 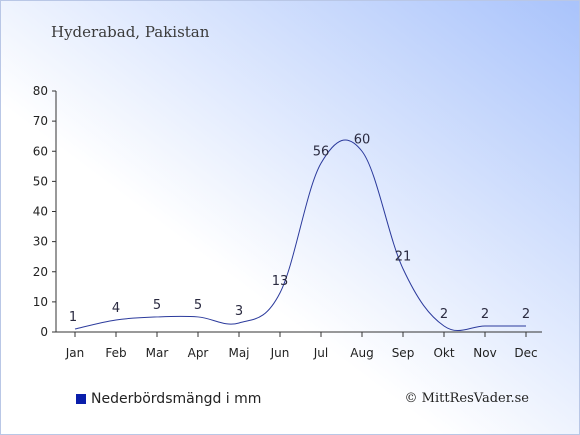 I want to click on data-label: 3, so click(x=239, y=311).